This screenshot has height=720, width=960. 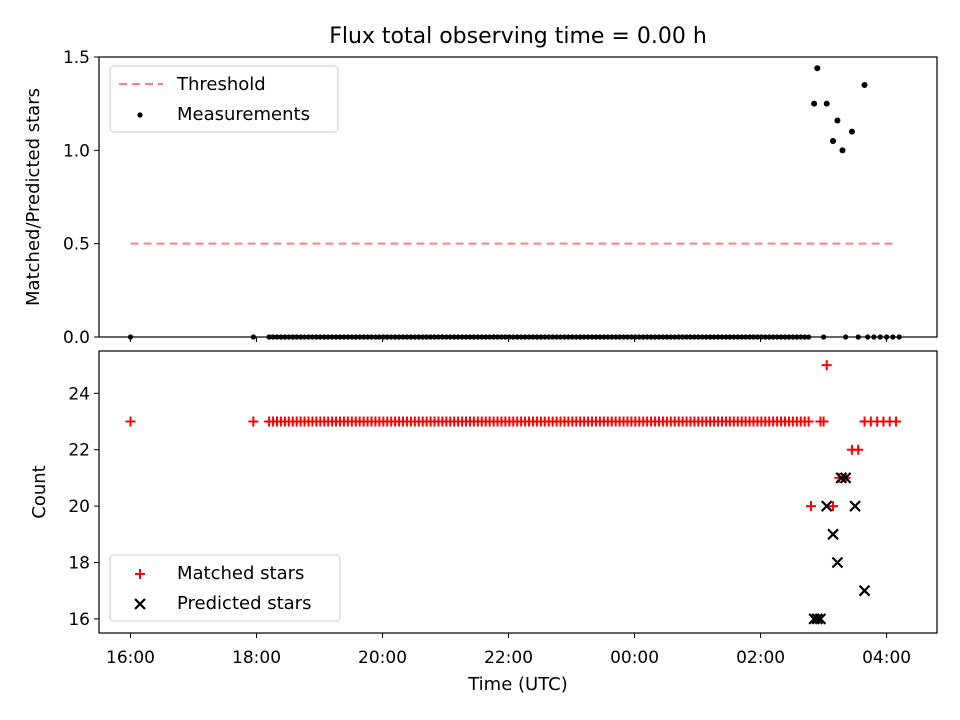 What do you see at coordinates (886, 658) in the screenshot?
I see `x-tick-label: 04:00` at bounding box center [886, 658].